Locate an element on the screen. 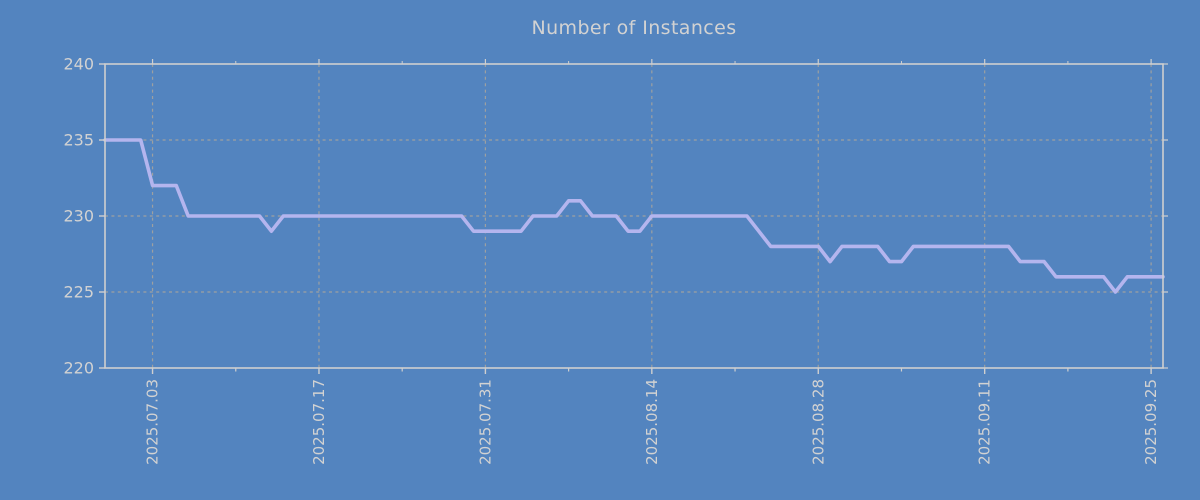 The width and height of the screenshot is (1200, 500). x-tick-label: 2025.07.03 is located at coordinates (153, 422).